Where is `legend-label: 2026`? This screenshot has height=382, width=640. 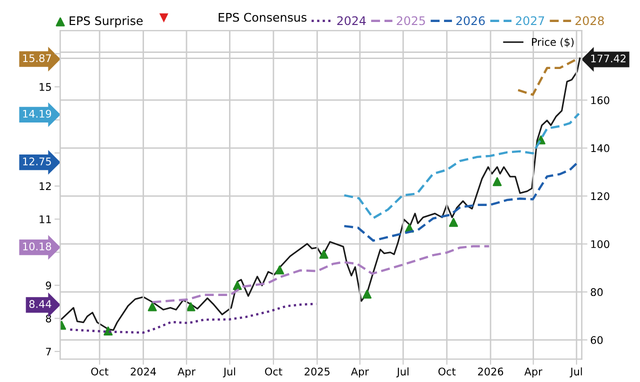 legend-label: 2026 is located at coordinates (470, 21).